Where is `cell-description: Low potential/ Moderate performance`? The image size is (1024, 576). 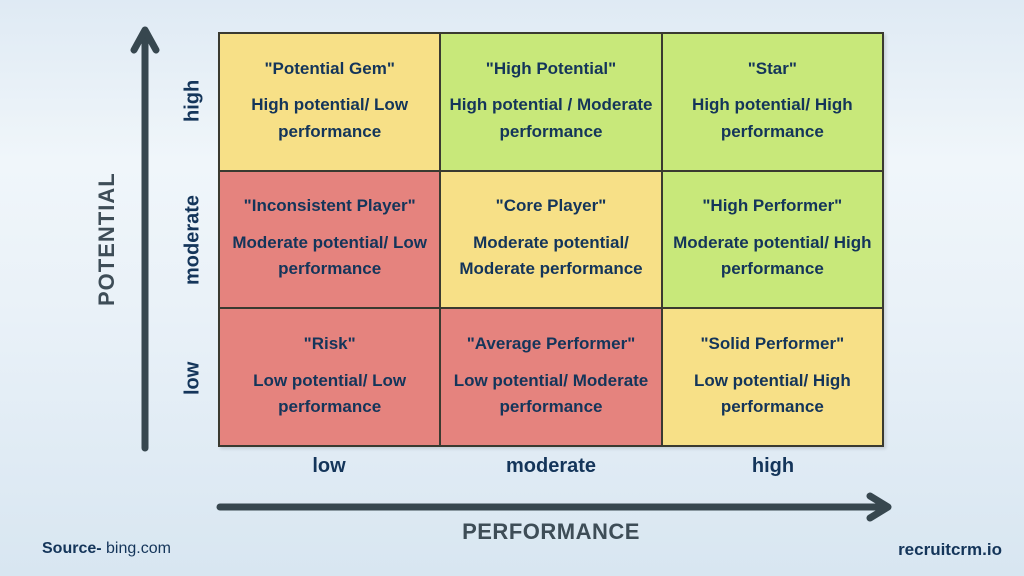
cell-description: Low potential/ Moderate performance is located at coordinates (551, 393).